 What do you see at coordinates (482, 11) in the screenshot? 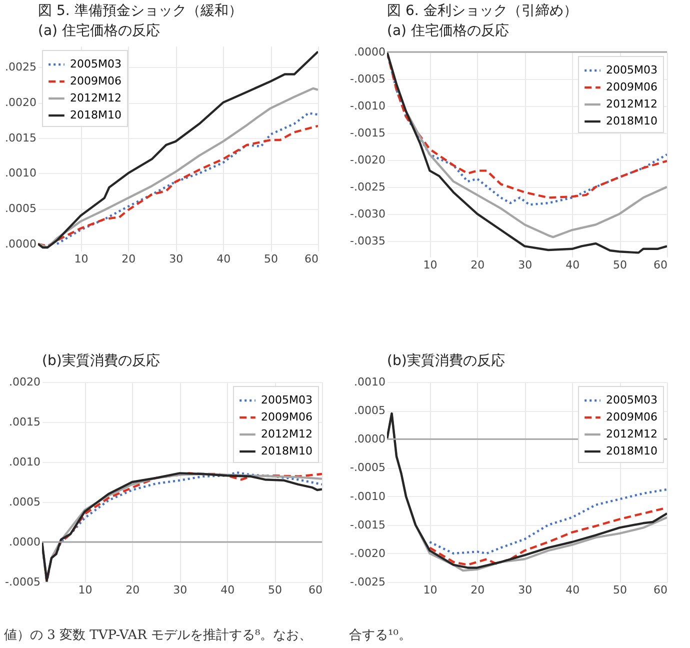
I see `chart-title: 図 6. 金利ショック（引締め）` at bounding box center [482, 11].